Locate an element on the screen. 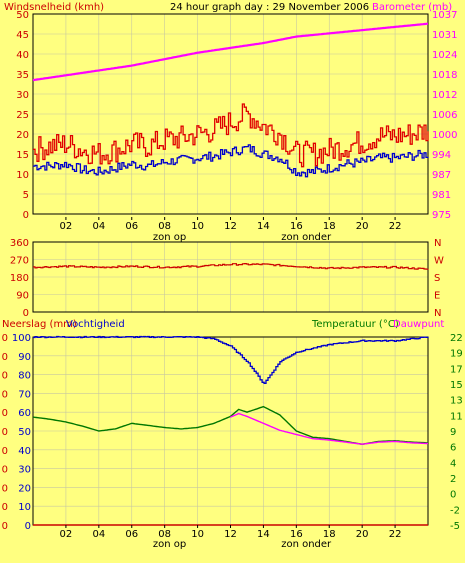  humidity-tick: 20 is located at coordinates (24, 488).